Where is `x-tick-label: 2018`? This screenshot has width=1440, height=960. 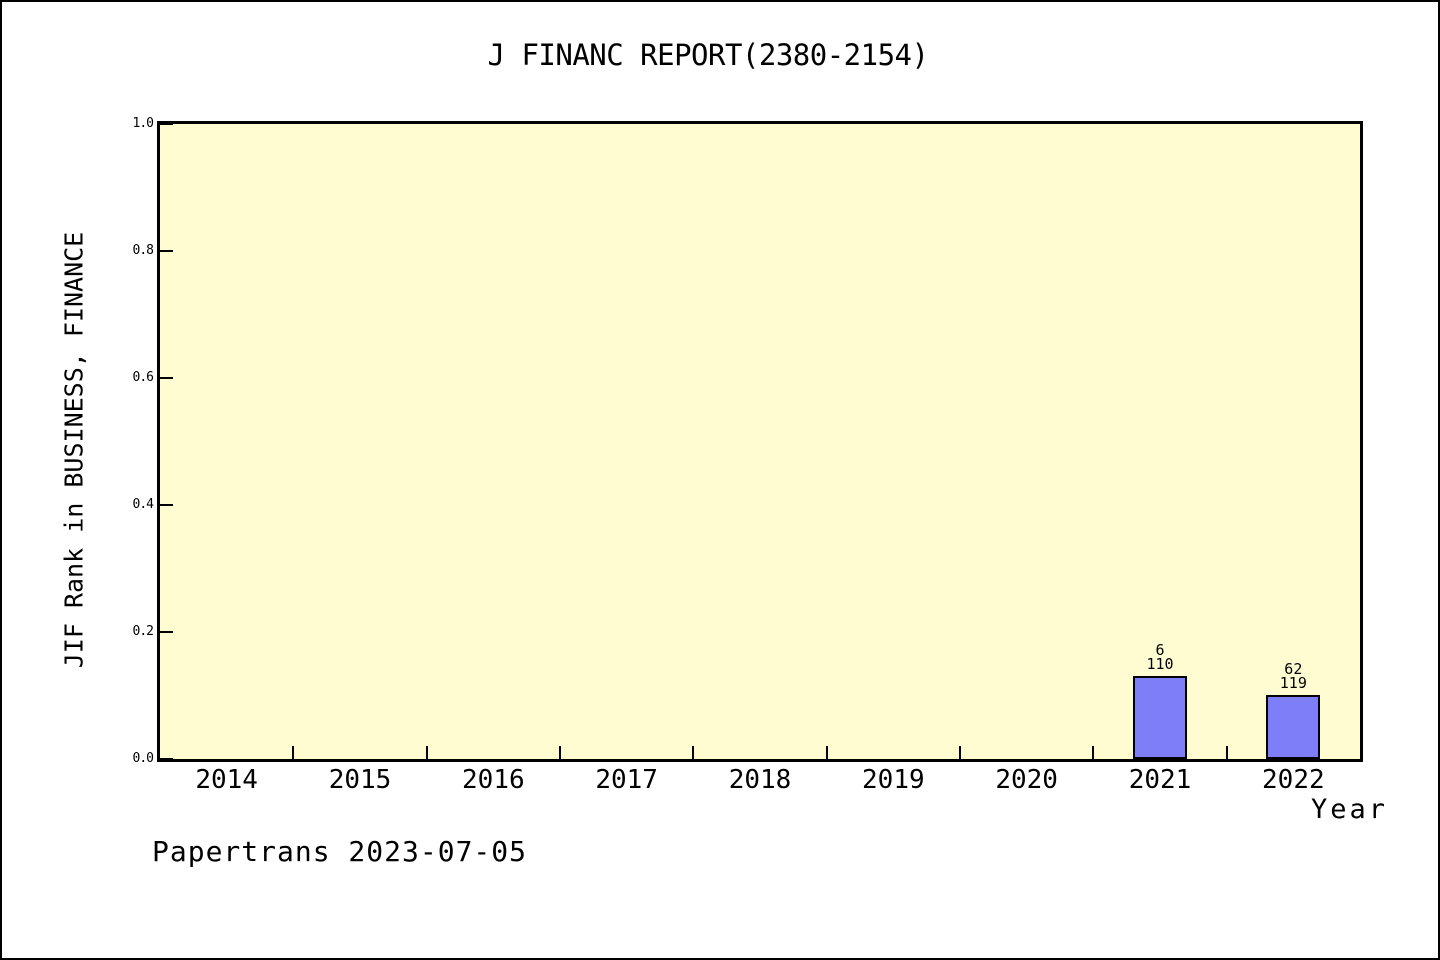 x-tick-label: 2018 is located at coordinates (760, 780).